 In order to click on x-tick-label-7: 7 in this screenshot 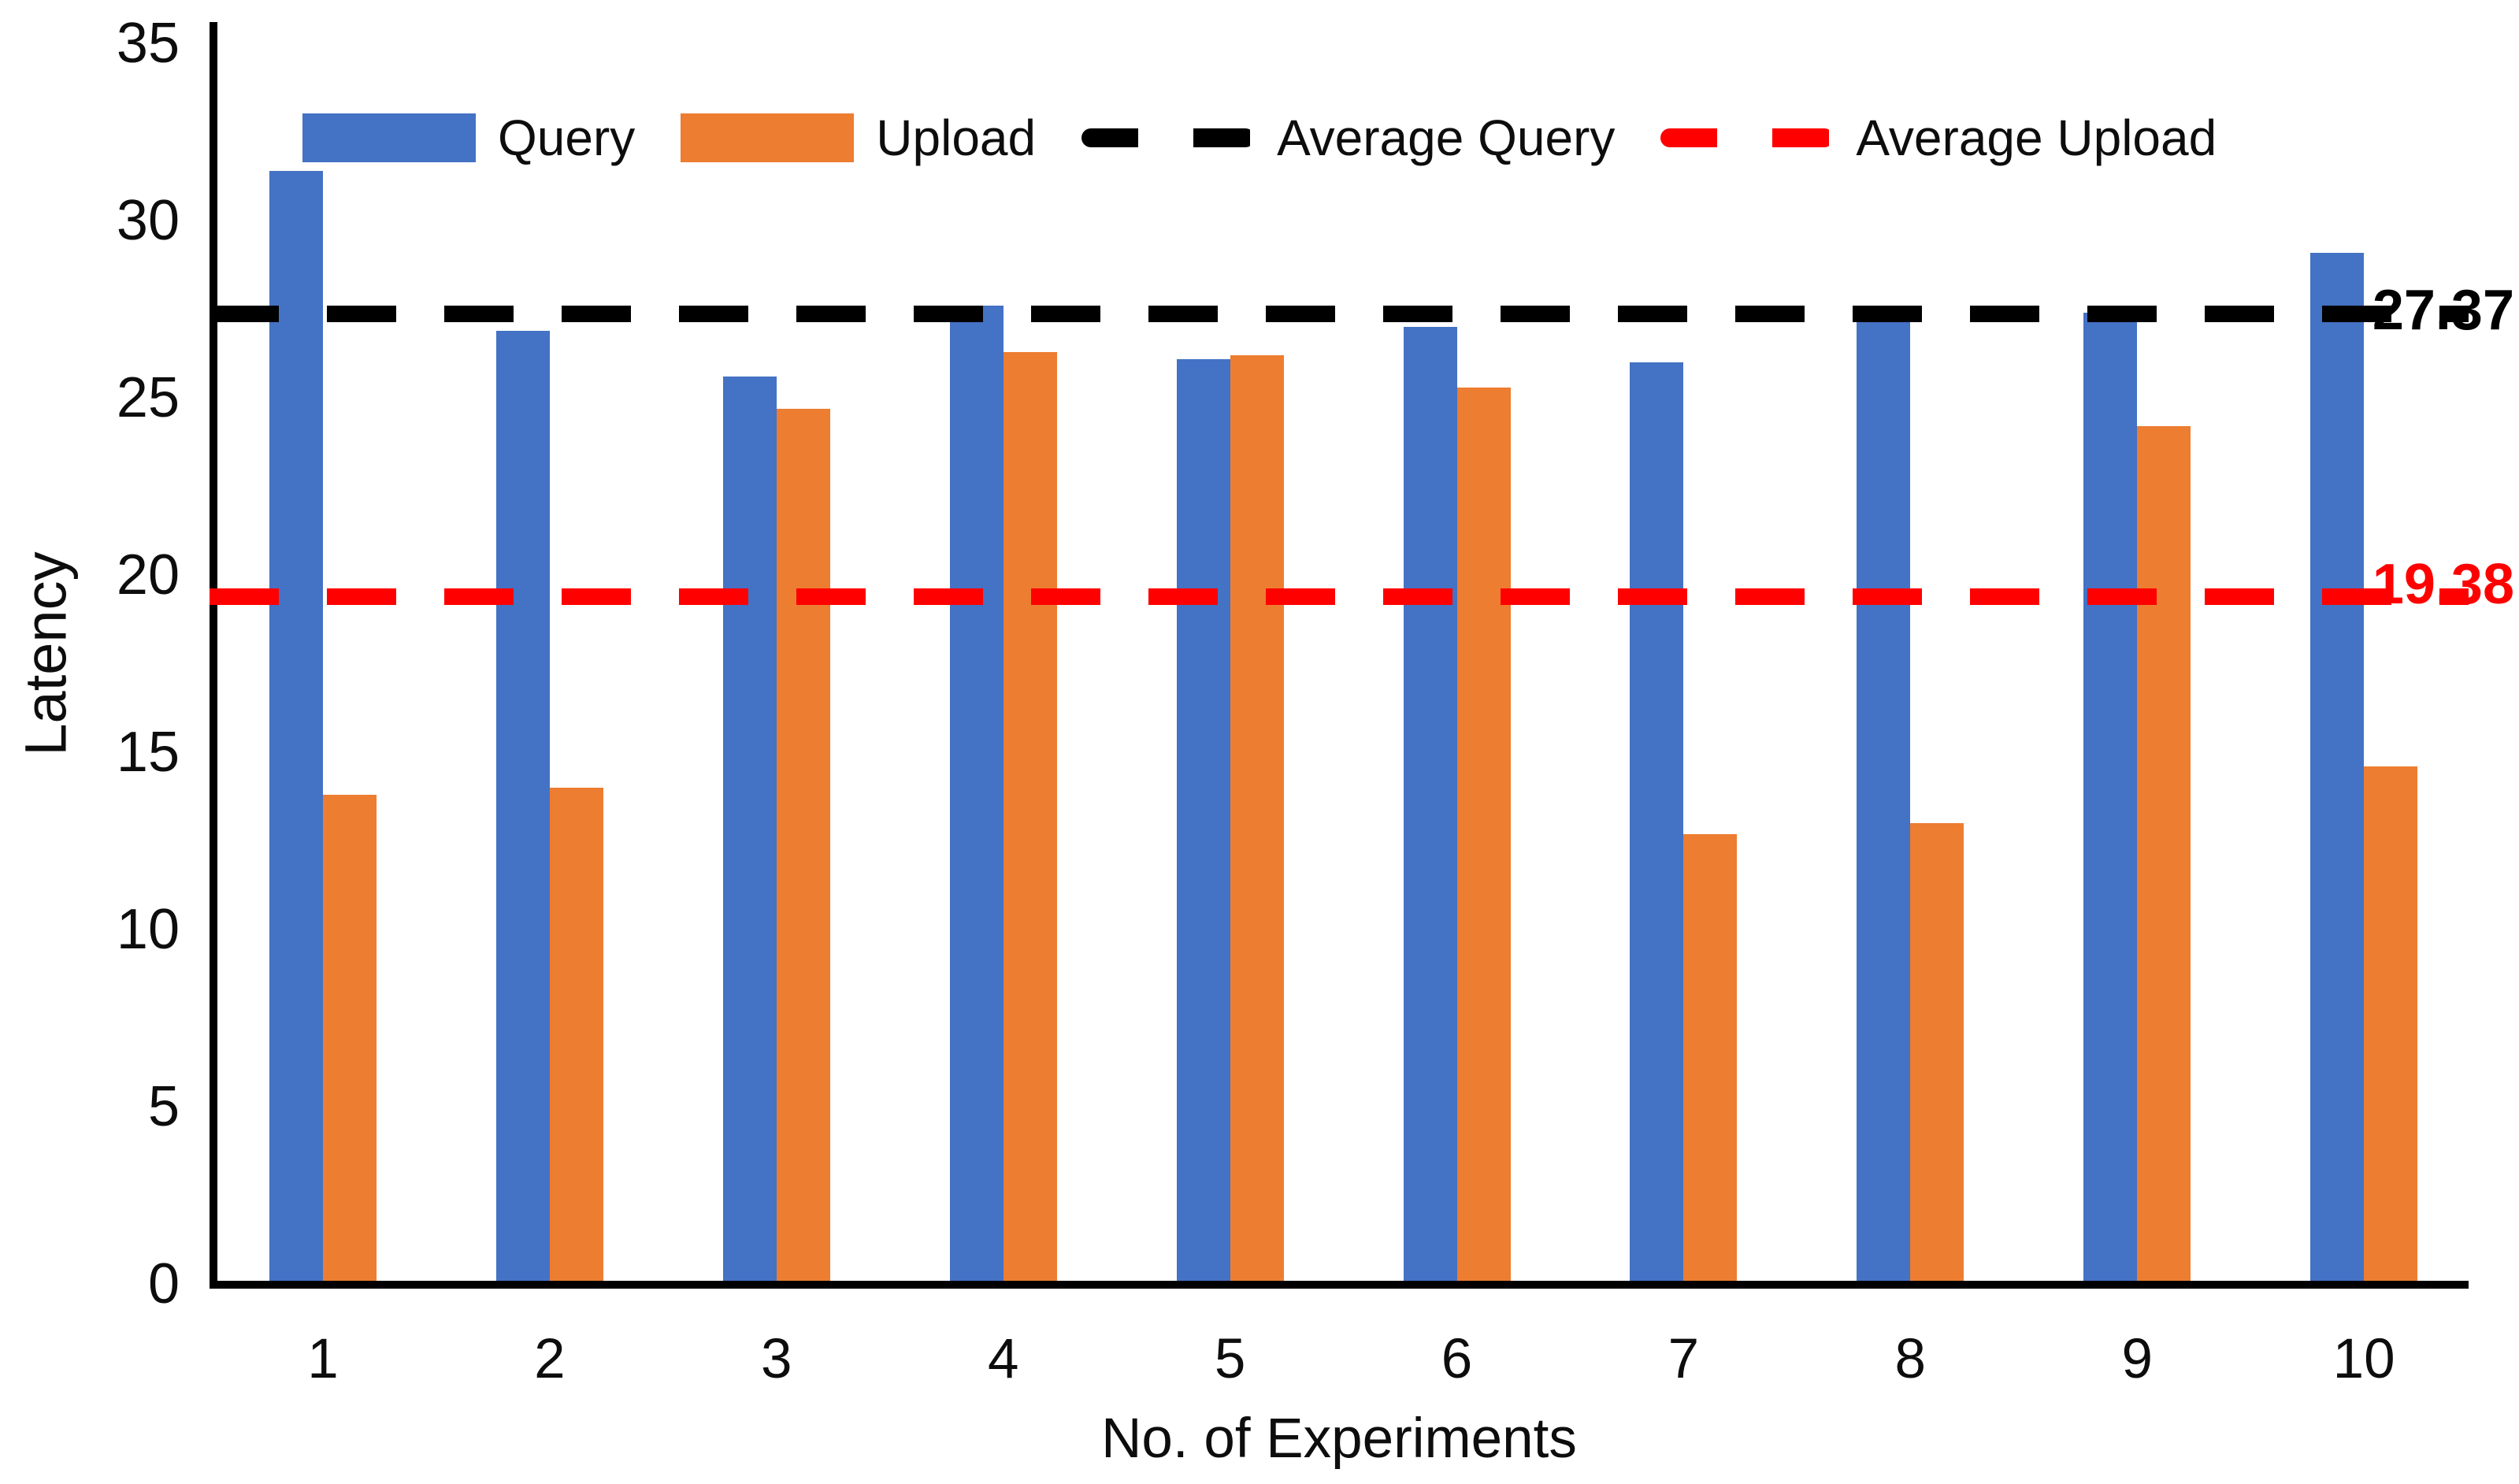, I will do `click(1684, 1359)`.